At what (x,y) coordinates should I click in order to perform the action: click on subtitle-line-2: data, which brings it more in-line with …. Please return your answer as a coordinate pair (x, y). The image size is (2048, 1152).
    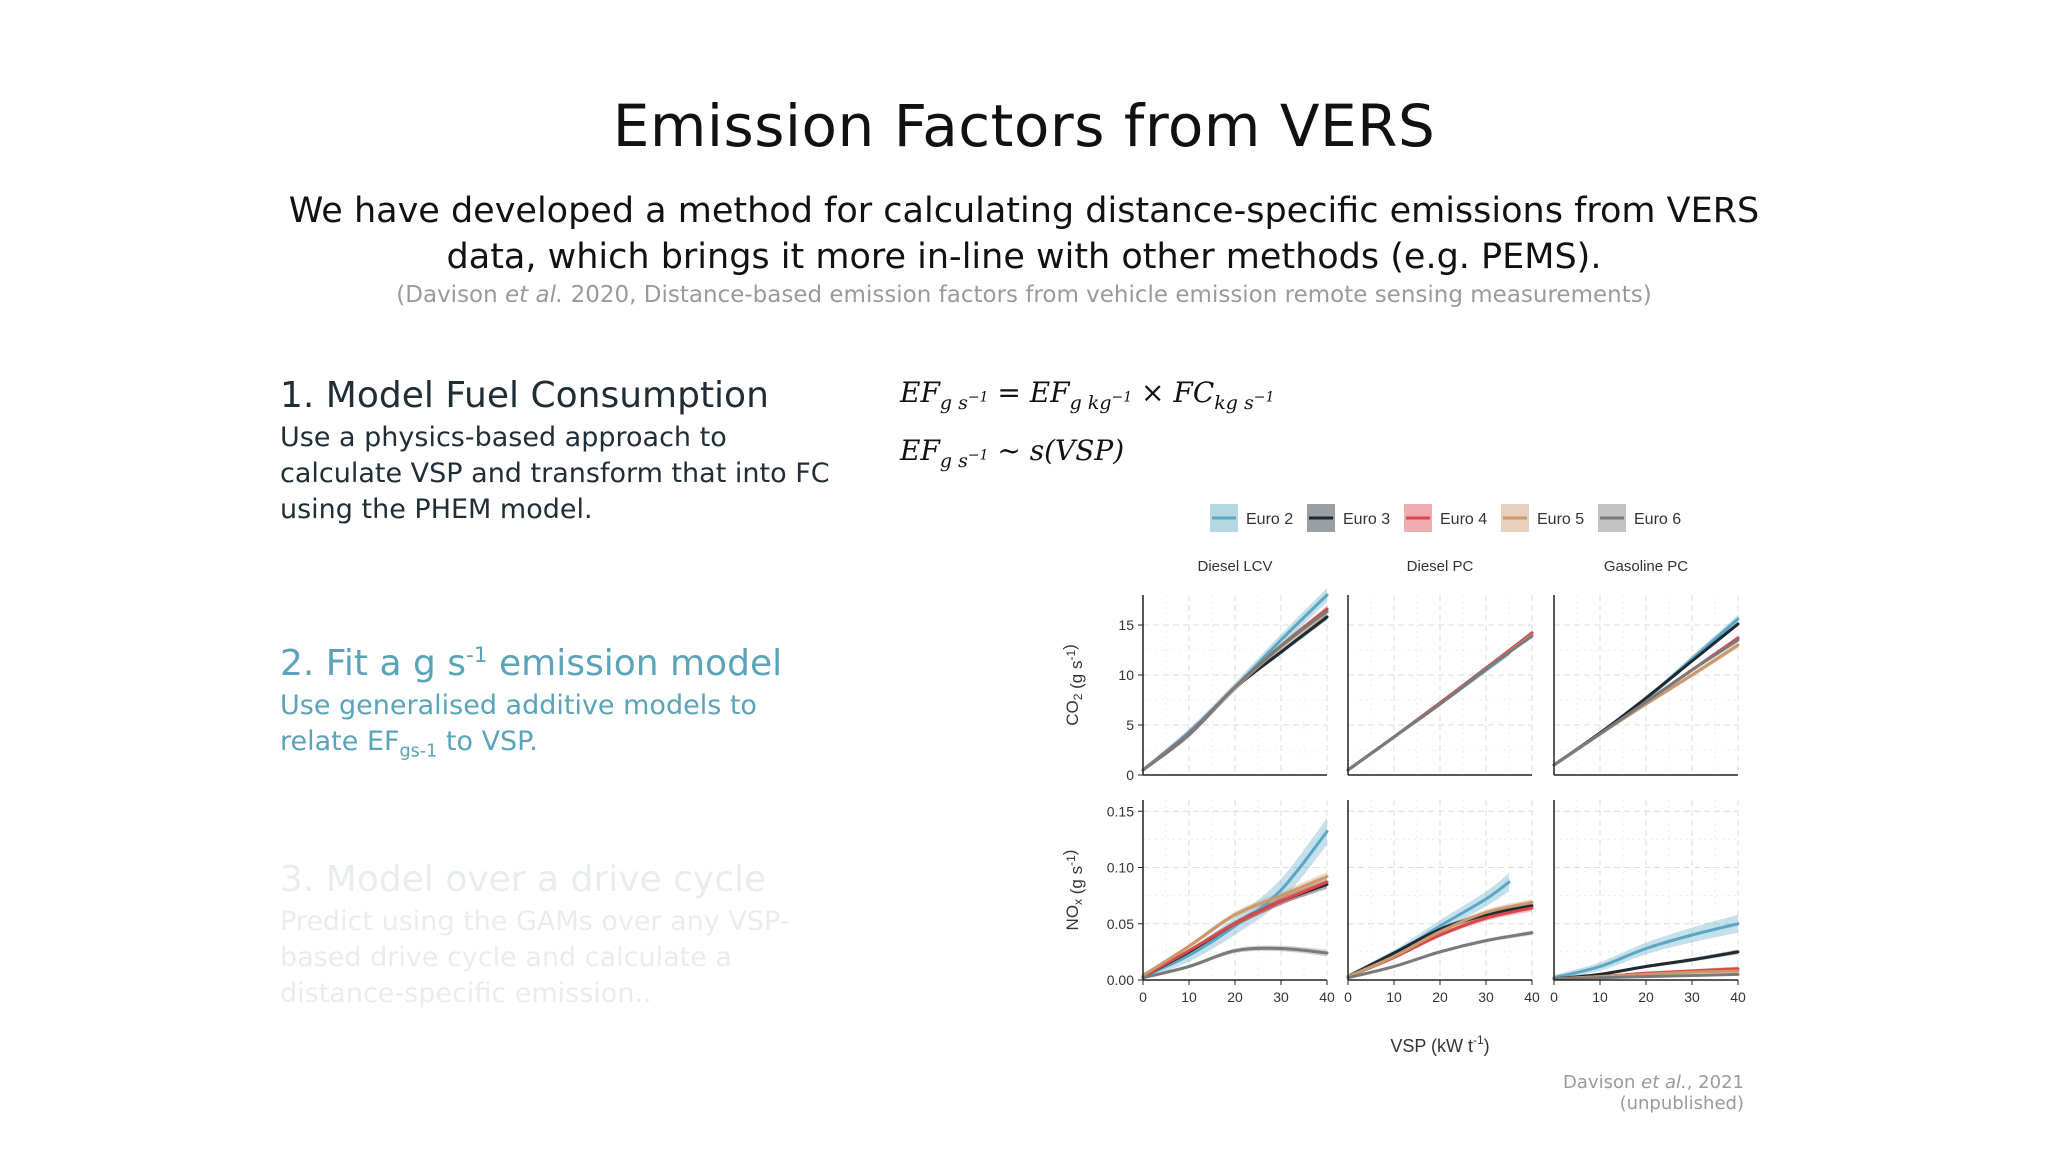
    Looking at the image, I should click on (1024, 257).